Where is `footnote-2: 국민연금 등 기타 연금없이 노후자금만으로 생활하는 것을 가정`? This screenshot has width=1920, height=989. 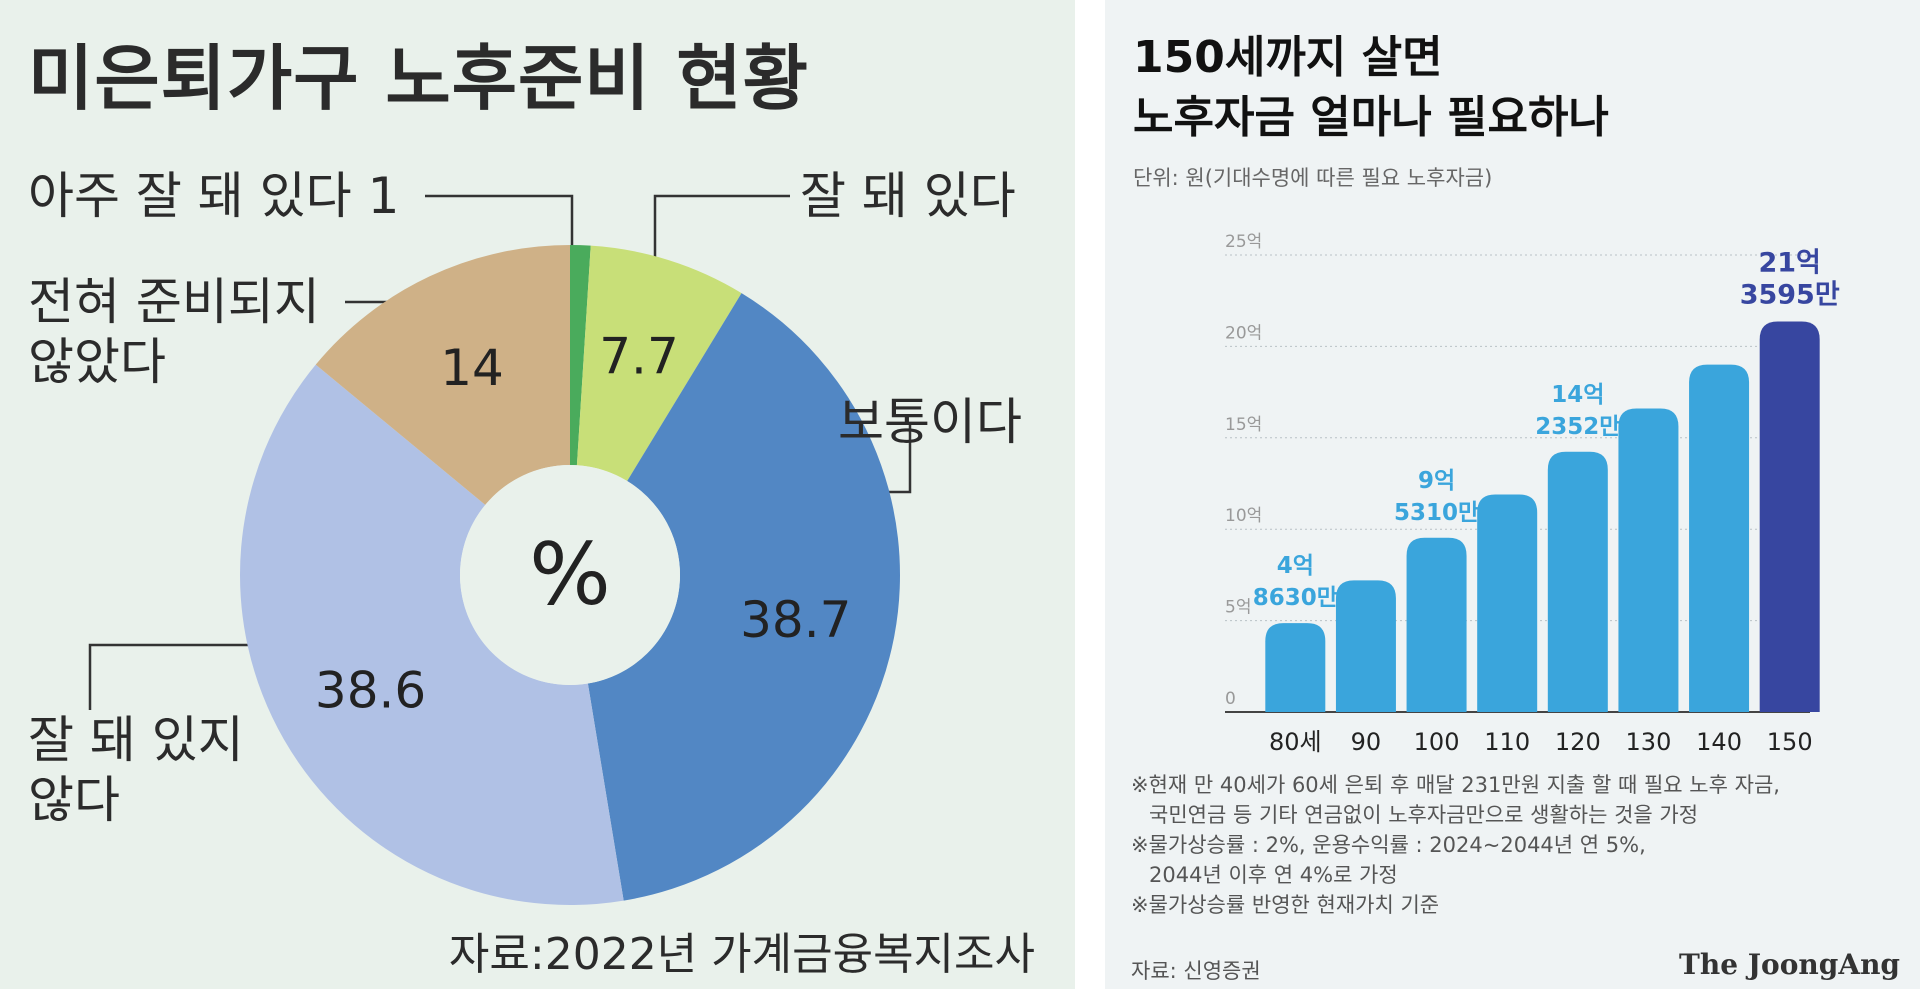 footnote-2: 국민연금 등 기타 연금없이 노후자금만으로 생활하는 것을 가정 is located at coordinates (1424, 815).